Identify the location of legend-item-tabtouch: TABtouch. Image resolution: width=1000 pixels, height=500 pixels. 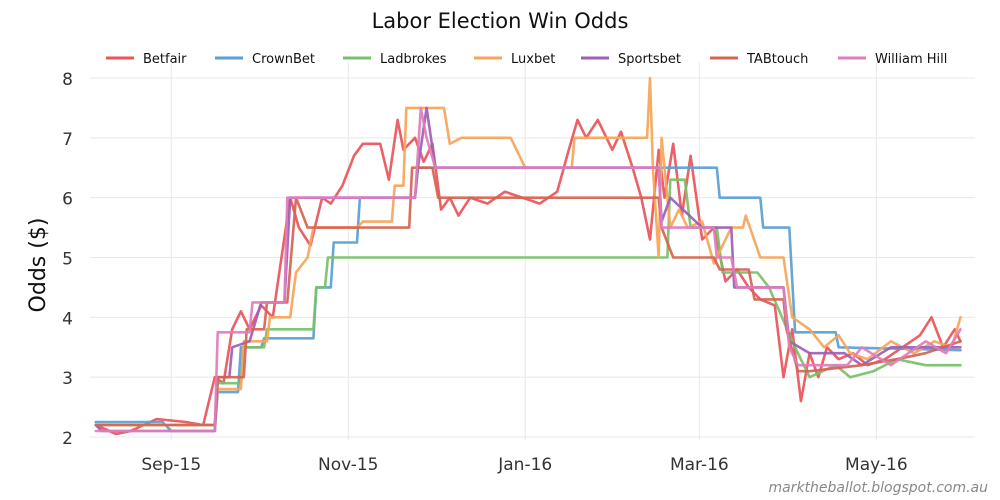
(759, 59).